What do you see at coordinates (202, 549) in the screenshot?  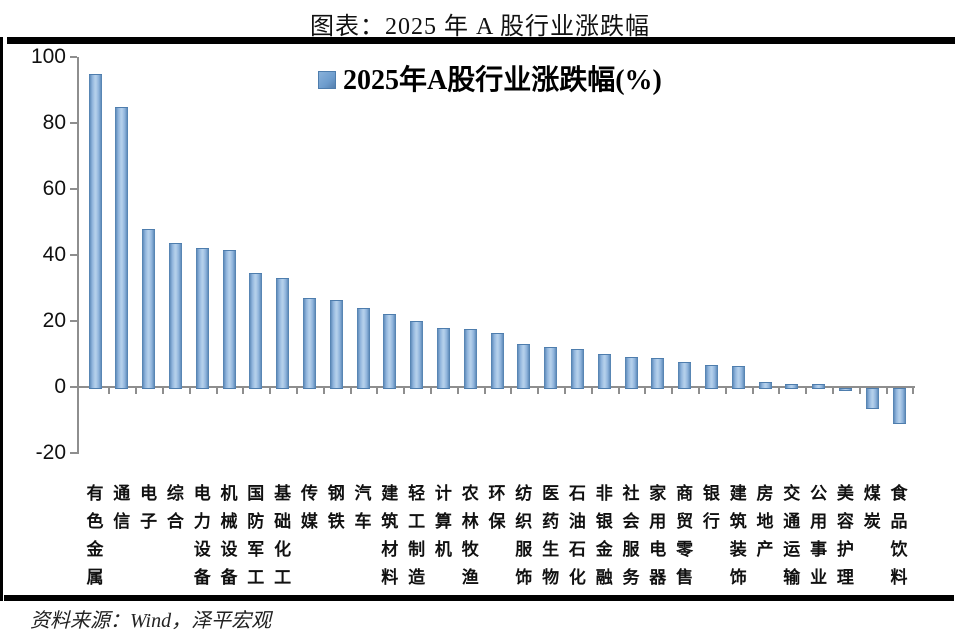 I see `x-axis-label-char: 设` at bounding box center [202, 549].